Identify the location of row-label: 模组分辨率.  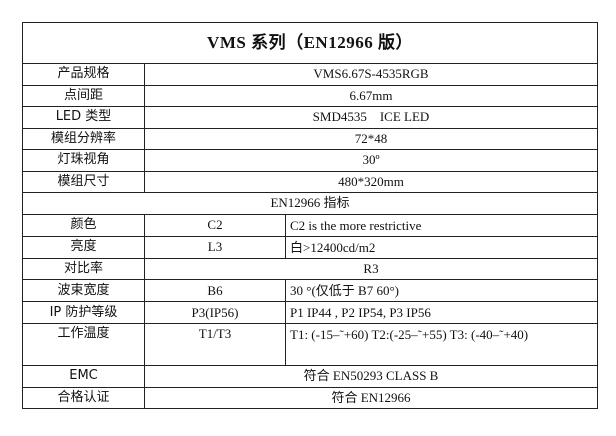
(83, 138).